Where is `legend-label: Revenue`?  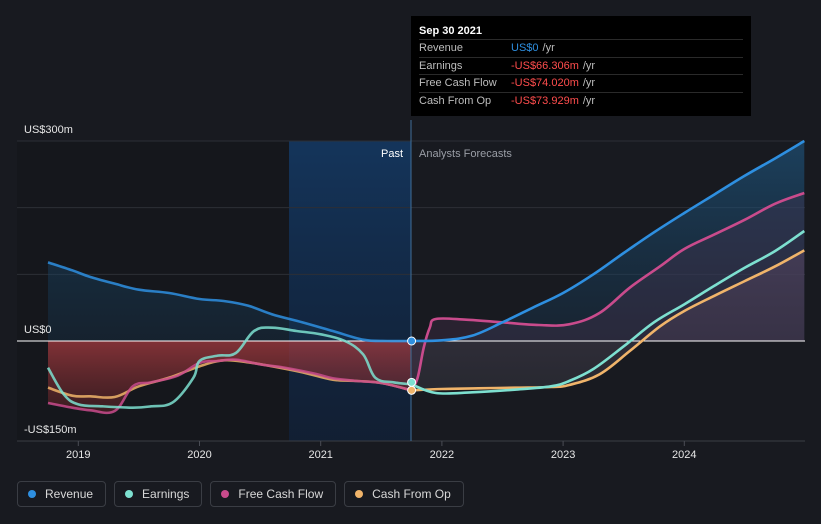 legend-label: Revenue is located at coordinates (69, 494).